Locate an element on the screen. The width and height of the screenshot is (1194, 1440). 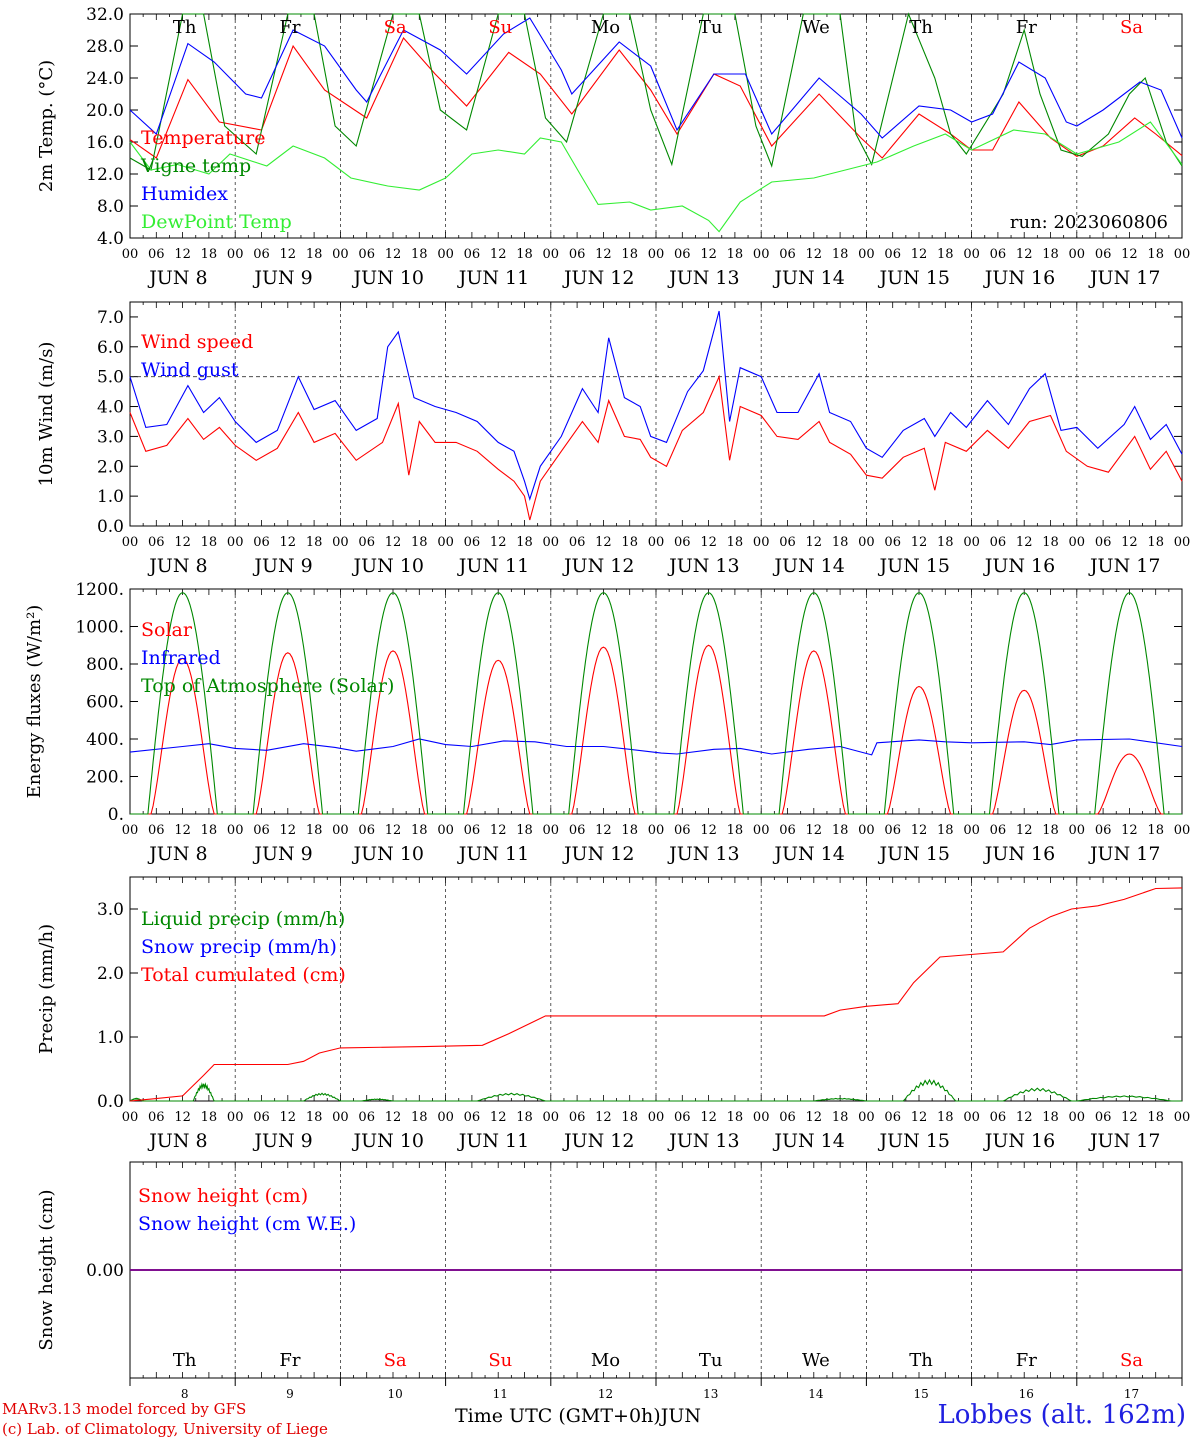
legend-entry: Wind gust is located at coordinates (190, 370).